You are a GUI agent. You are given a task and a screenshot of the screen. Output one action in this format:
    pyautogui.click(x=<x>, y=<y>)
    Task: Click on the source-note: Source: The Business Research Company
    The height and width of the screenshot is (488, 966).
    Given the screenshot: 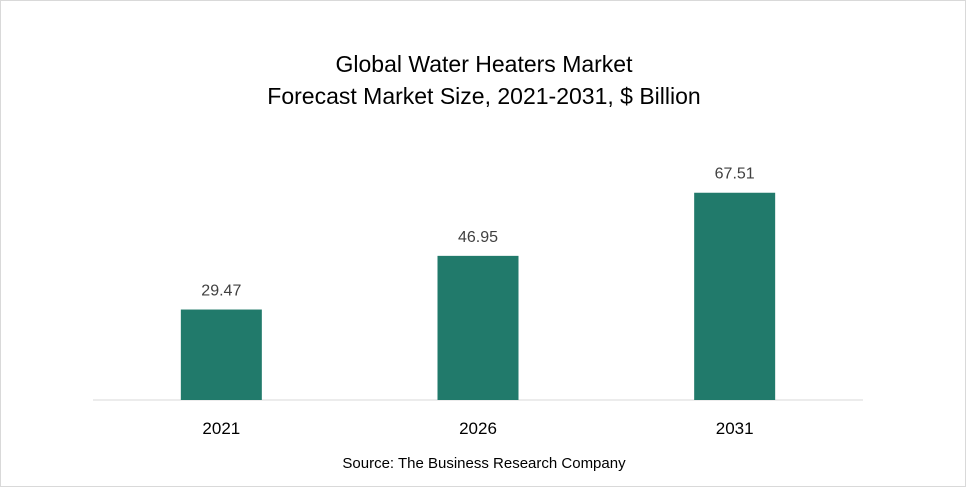 What is the action you would take?
    pyautogui.click(x=484, y=463)
    